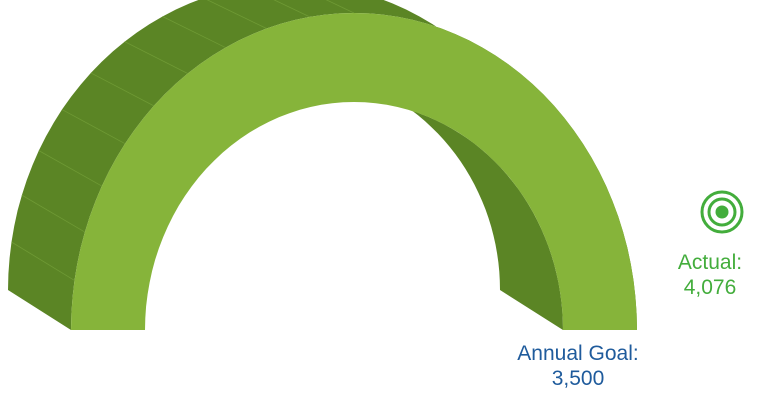 Image resolution: width=760 pixels, height=396 pixels. Describe the element at coordinates (710, 275) in the screenshot. I see `actual-label: Actual: 4,076` at that location.